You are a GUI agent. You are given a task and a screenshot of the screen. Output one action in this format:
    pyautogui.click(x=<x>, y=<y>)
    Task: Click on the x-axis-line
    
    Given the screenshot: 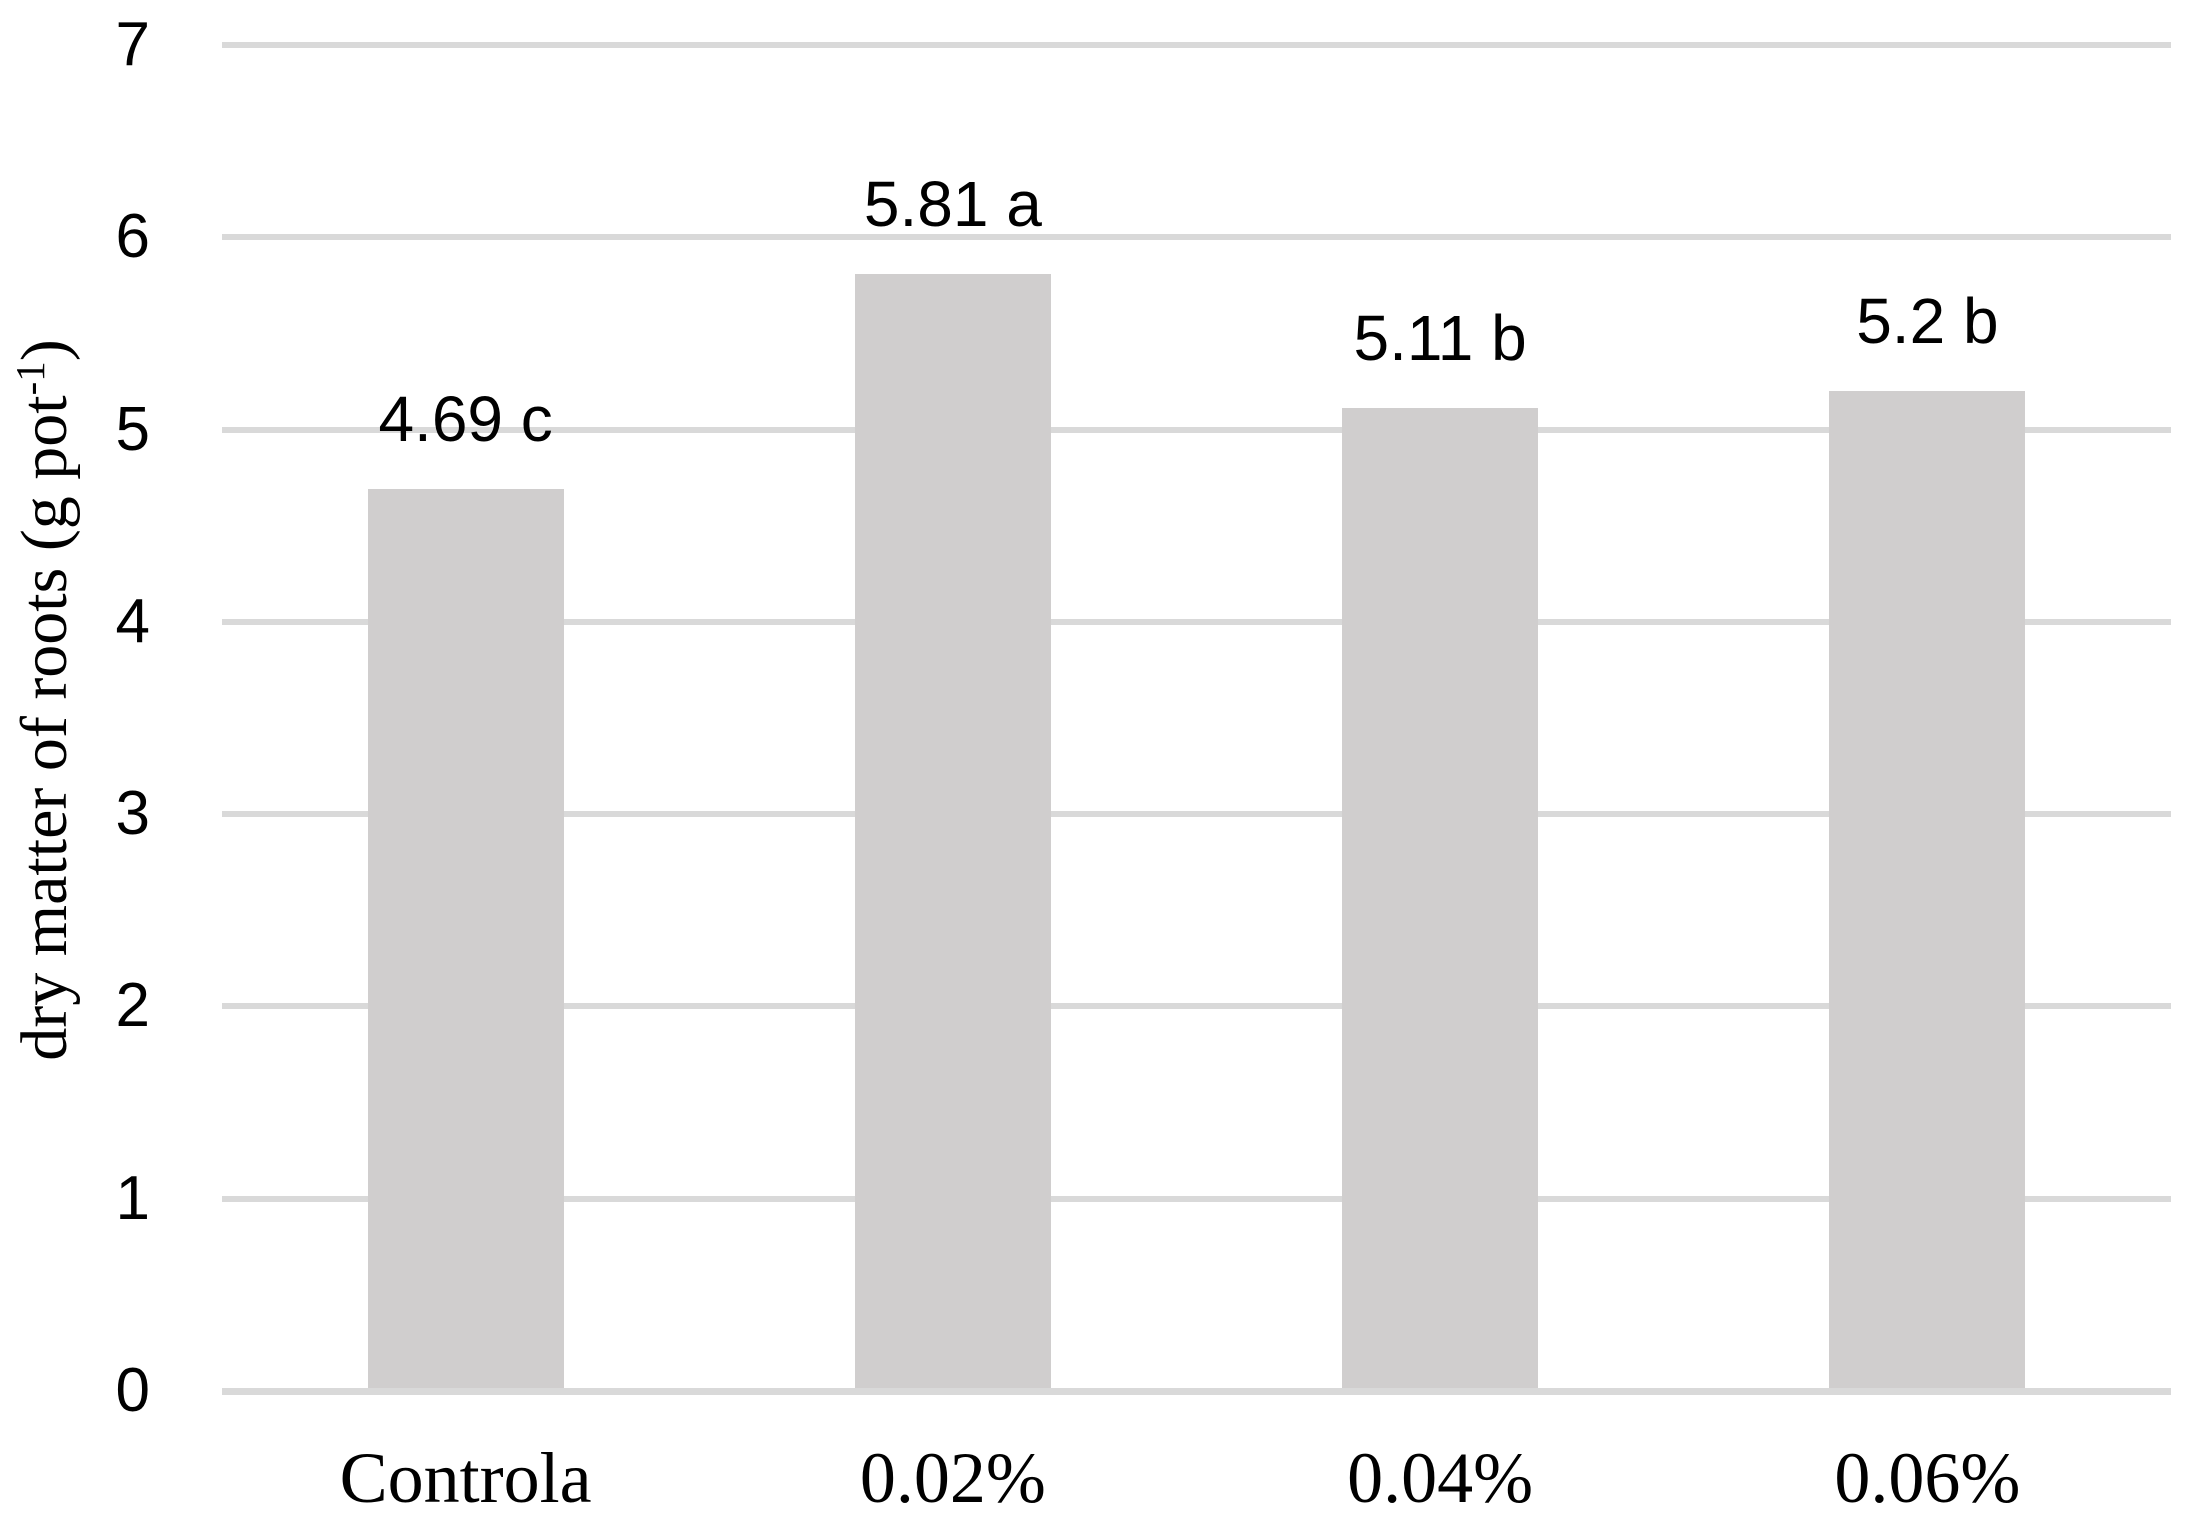 What is the action you would take?
    pyautogui.click(x=1196, y=1391)
    